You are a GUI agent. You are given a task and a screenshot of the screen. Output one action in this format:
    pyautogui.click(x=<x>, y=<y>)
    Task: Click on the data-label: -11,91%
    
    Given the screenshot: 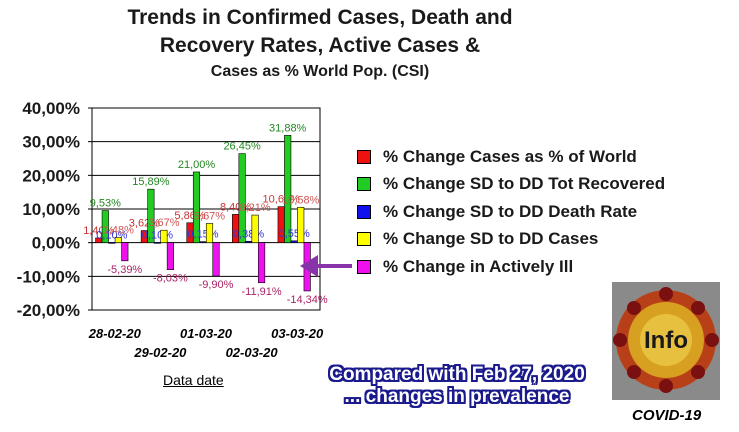 What is the action you would take?
    pyautogui.click(x=262, y=292)
    